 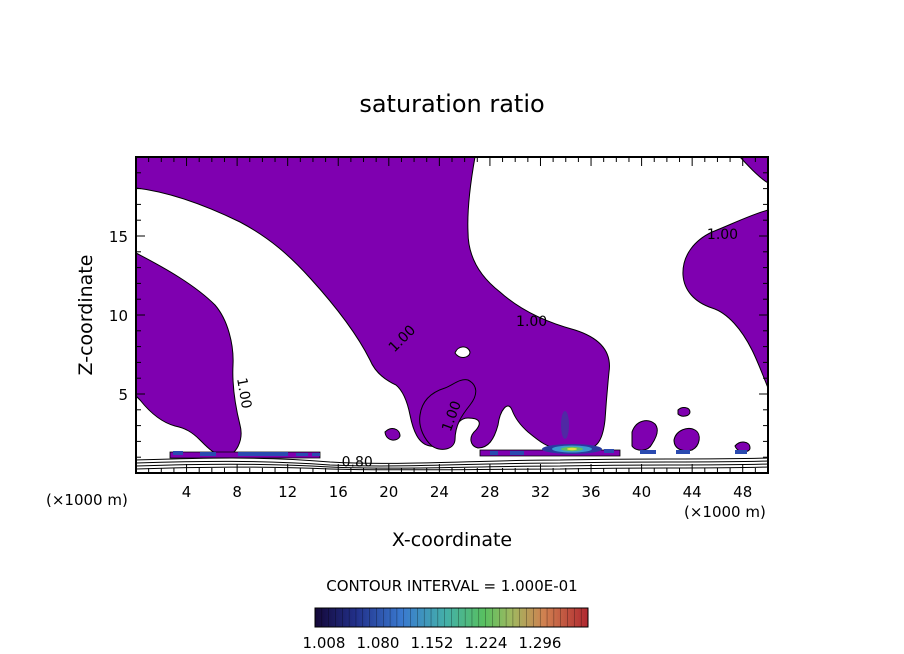 I want to click on colorbar-border, so click(x=451, y=617).